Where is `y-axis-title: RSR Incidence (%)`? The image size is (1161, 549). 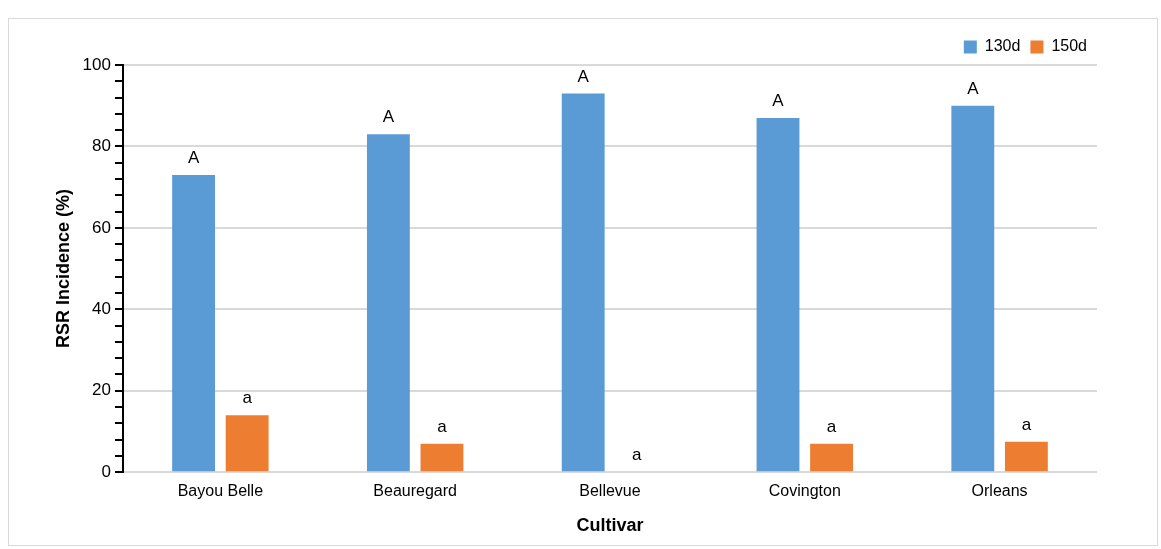 y-axis-title: RSR Incidence (%) is located at coordinates (62, 269).